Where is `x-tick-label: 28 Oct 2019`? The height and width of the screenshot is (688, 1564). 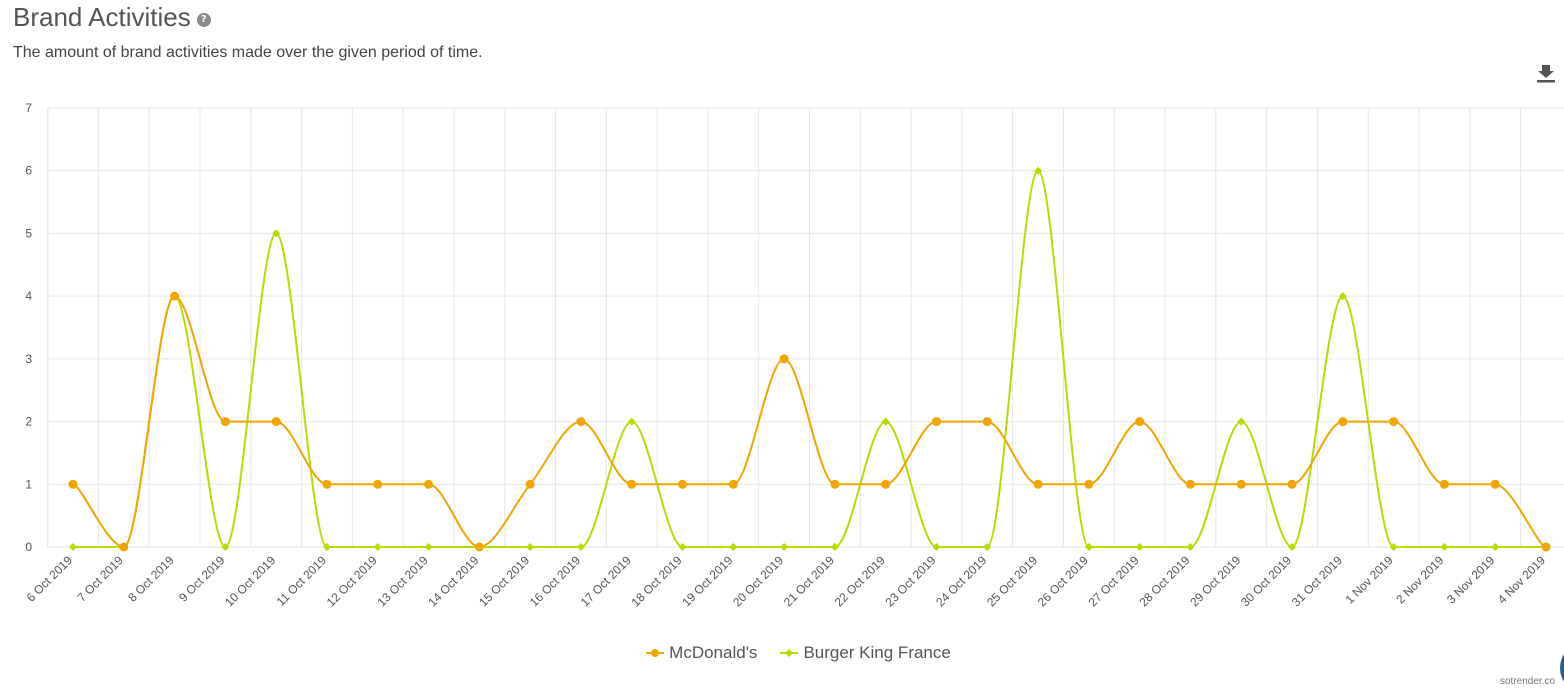 x-tick-label: 28 Oct 2019 is located at coordinates (1164, 581).